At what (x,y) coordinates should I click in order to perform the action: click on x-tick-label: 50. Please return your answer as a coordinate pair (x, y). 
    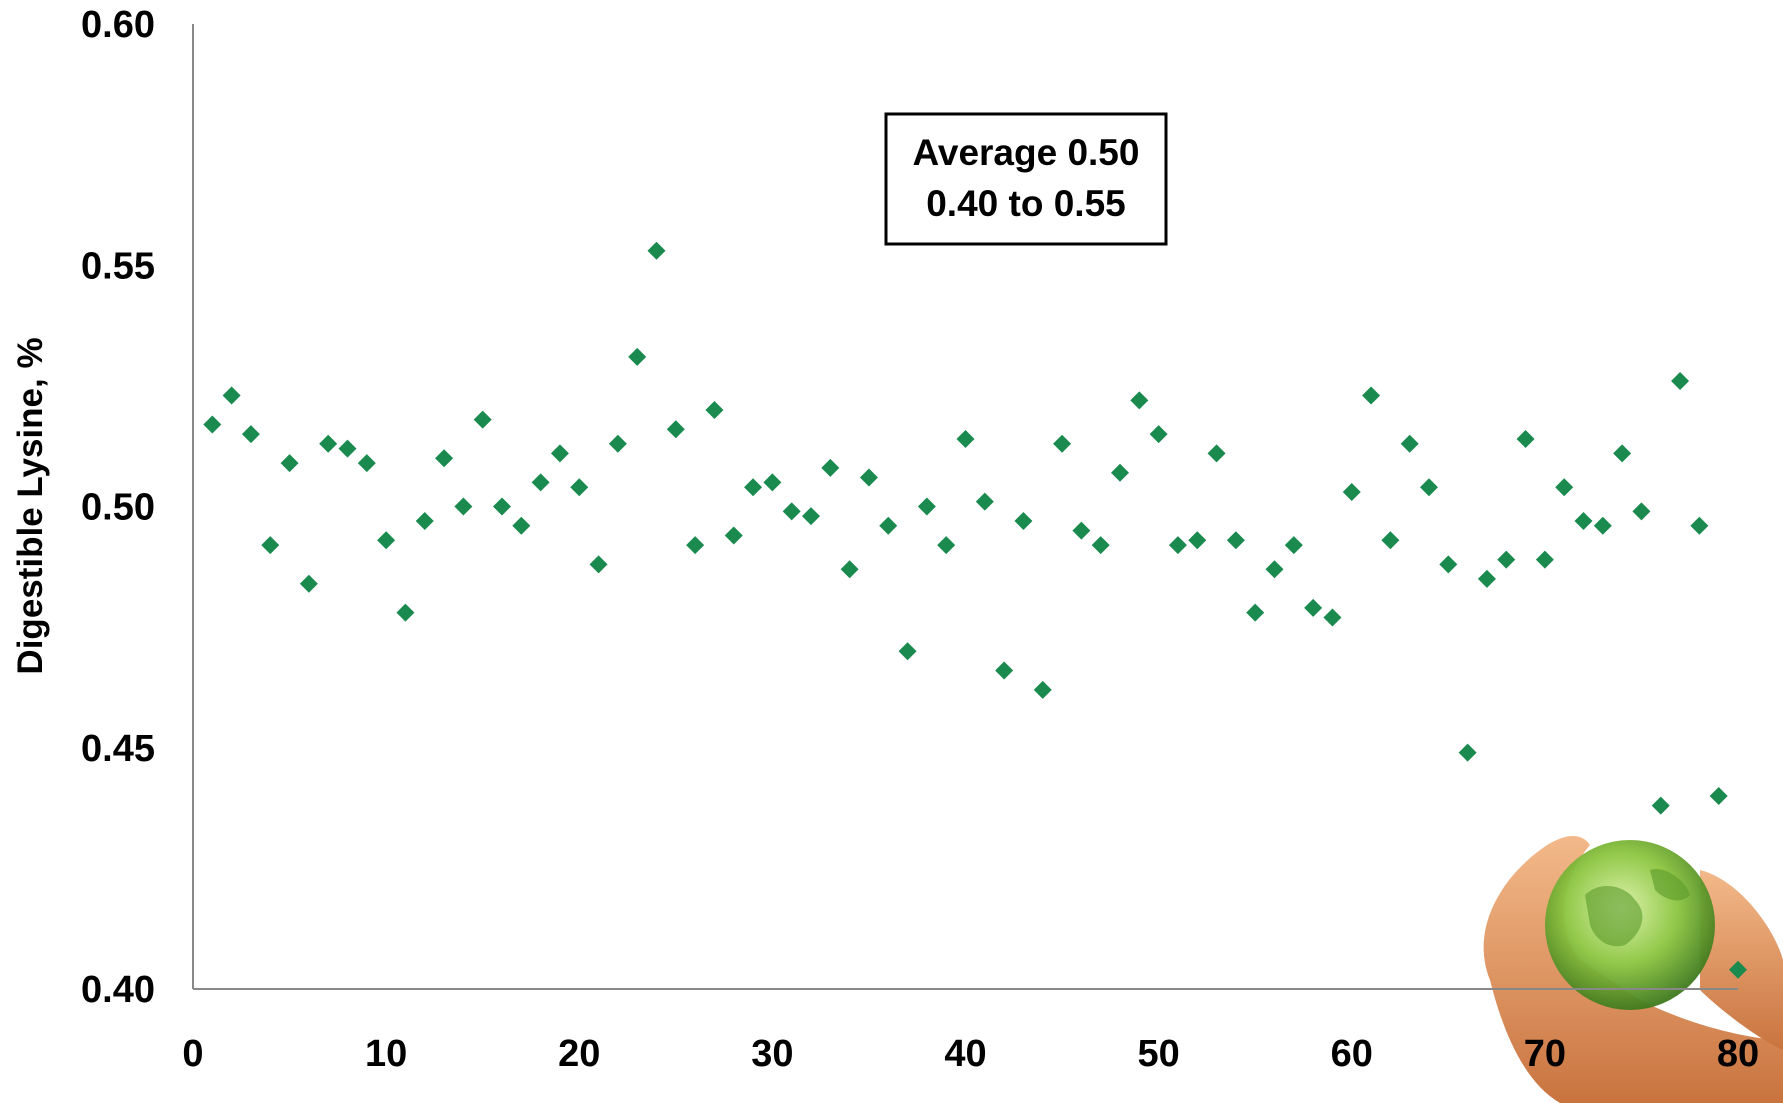
    Looking at the image, I should click on (1158, 1054).